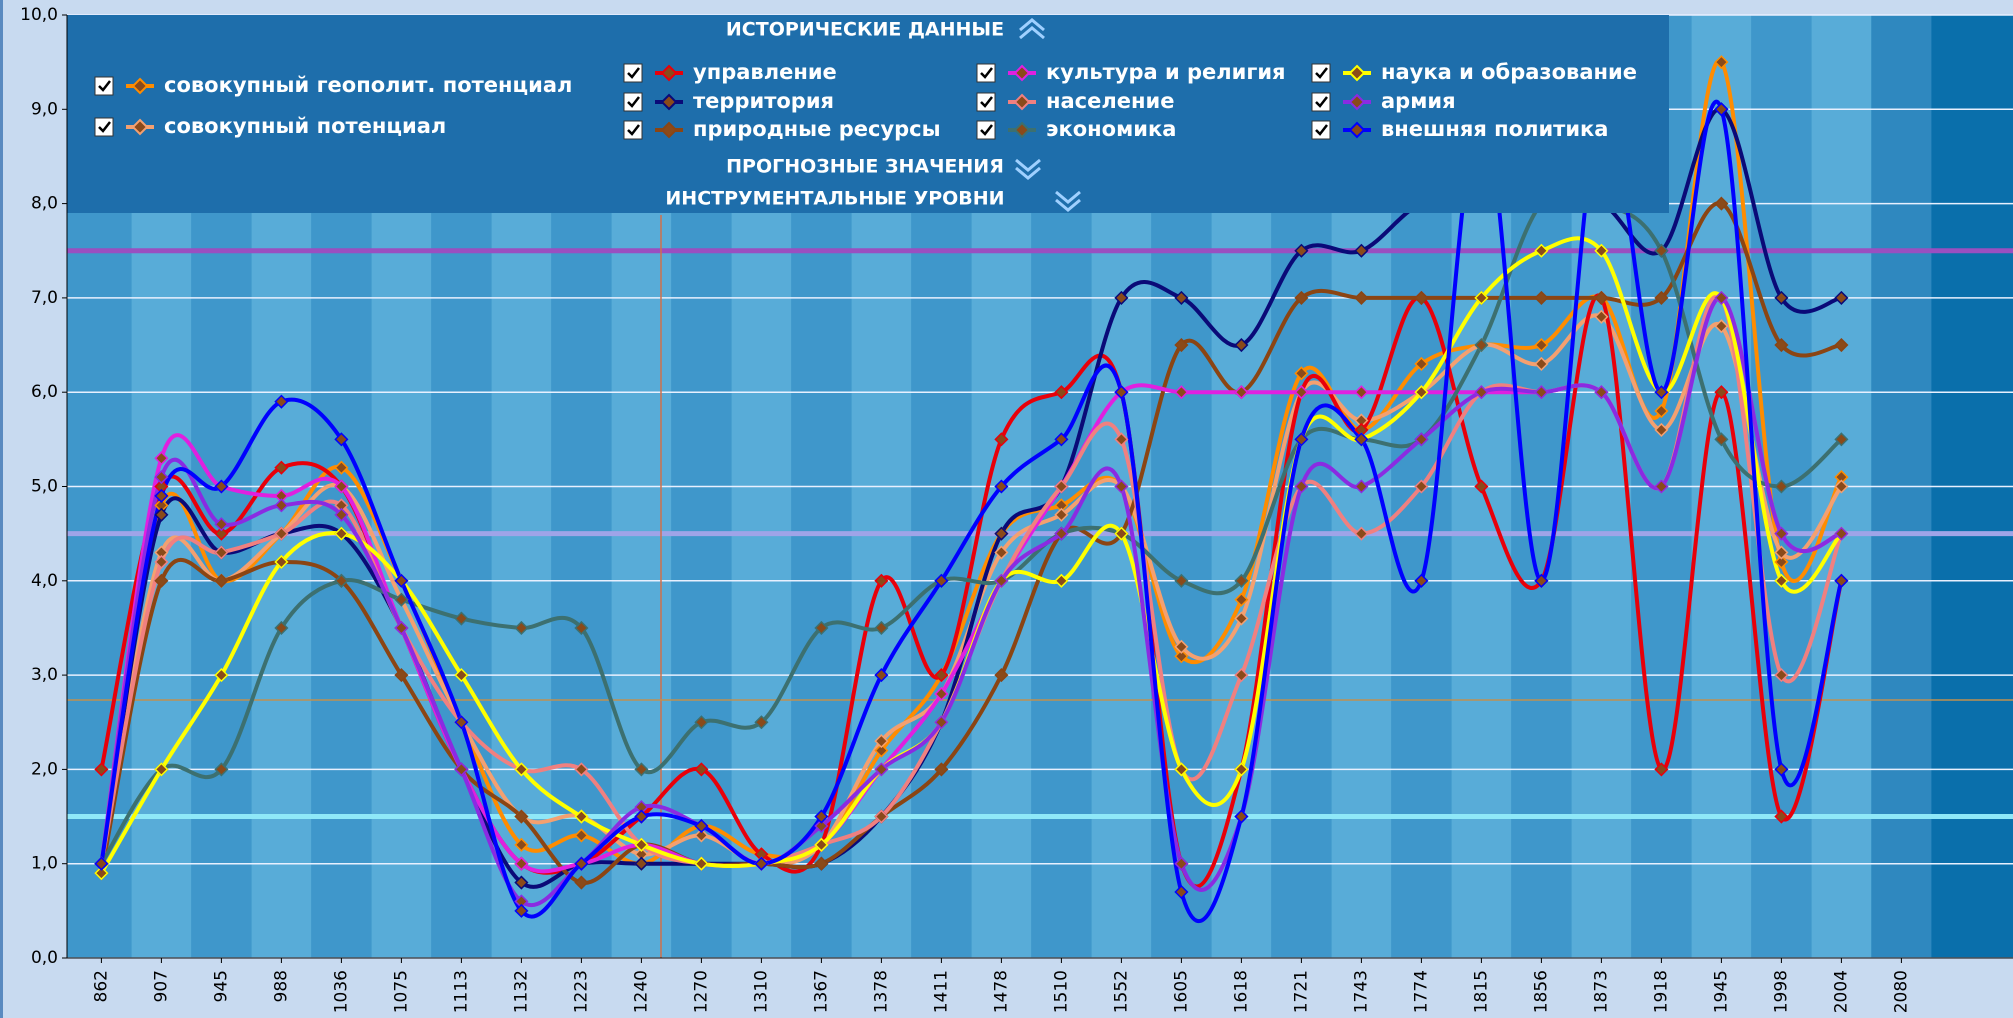  I want to click on x-tick-label: 1223, so click(581, 991).